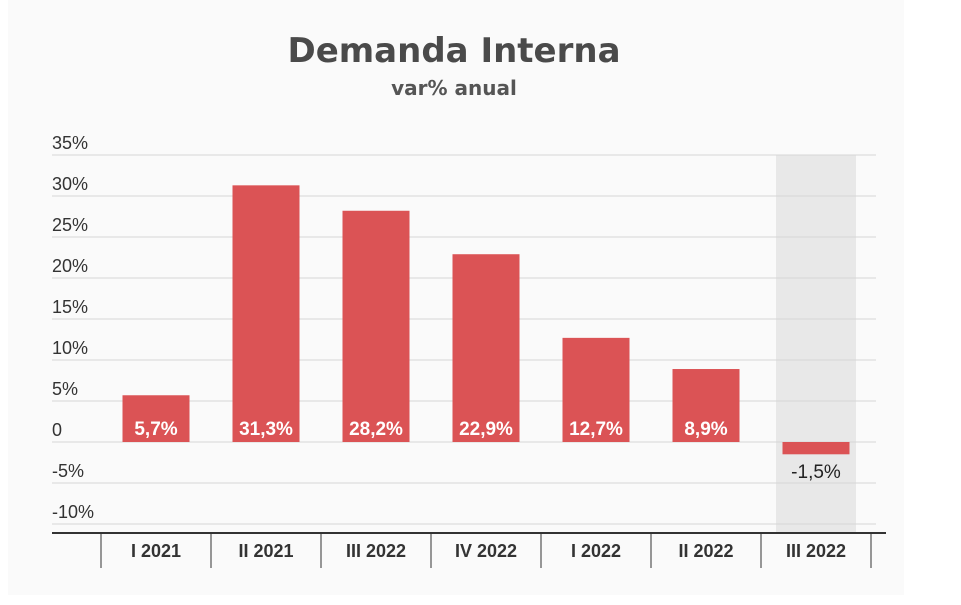  Describe the element at coordinates (486, 551) in the screenshot. I see `x-tick-label: IV 2022` at that location.